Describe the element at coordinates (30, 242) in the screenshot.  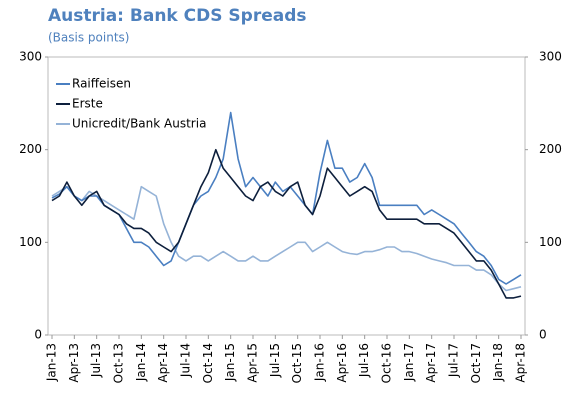
I see `y-tick-label: 100` at that location.